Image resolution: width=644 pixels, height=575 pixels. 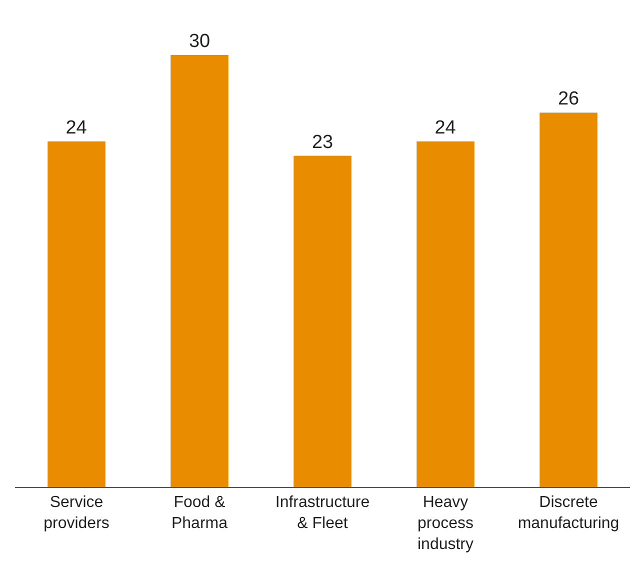 What do you see at coordinates (569, 513) in the screenshot?
I see `x-tick-label: Discrete manufacturing` at bounding box center [569, 513].